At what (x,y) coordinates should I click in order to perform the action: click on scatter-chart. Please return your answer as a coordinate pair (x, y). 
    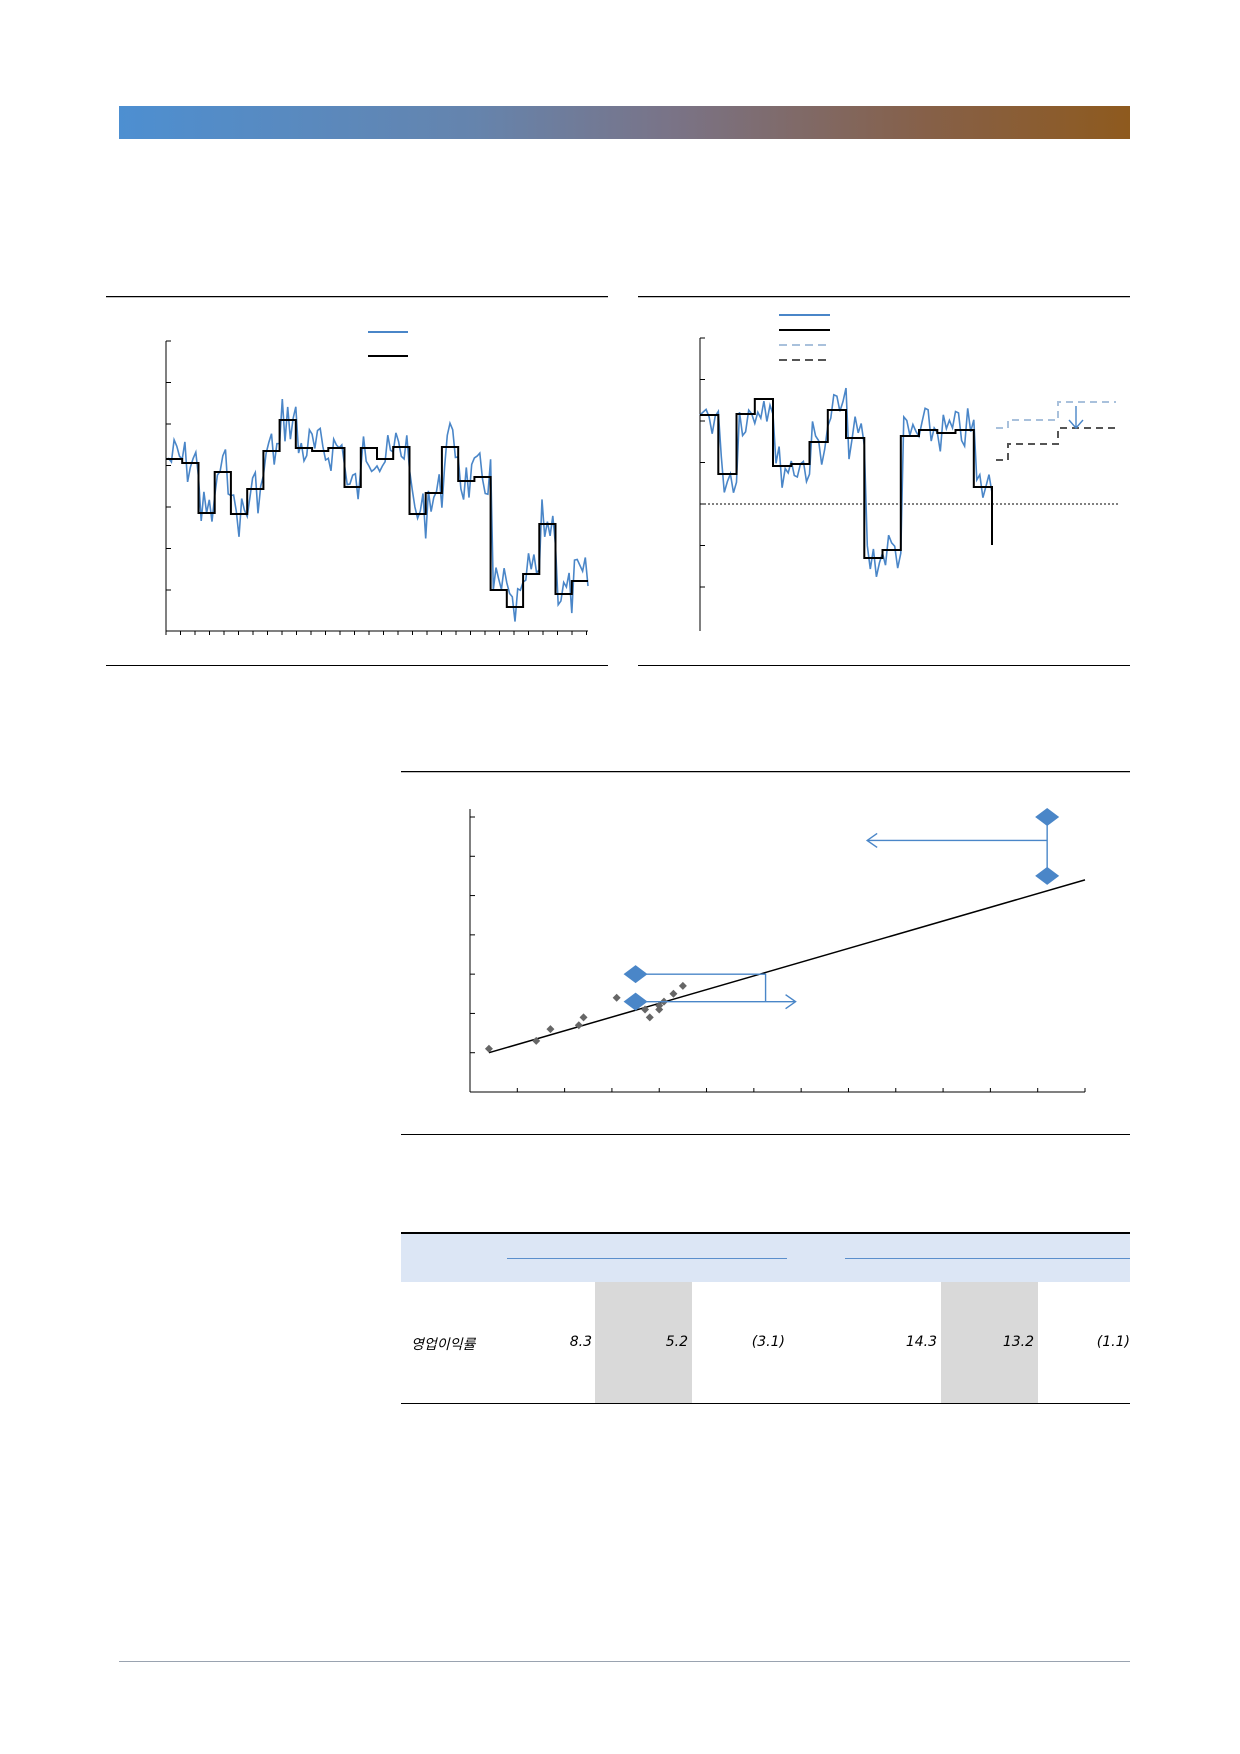
    Looking at the image, I should click on (765, 953).